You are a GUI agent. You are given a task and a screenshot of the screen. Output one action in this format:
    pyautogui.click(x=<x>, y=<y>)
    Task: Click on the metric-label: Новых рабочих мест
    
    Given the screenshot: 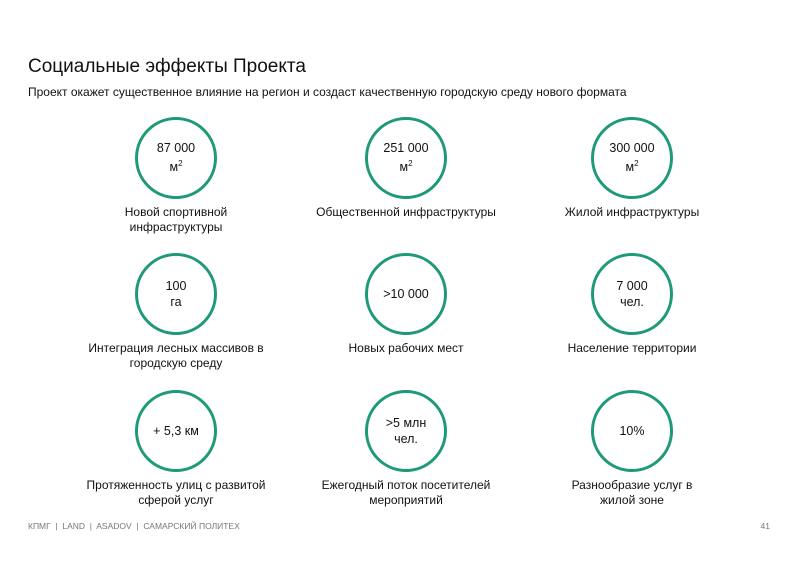 What is the action you would take?
    pyautogui.click(x=406, y=348)
    